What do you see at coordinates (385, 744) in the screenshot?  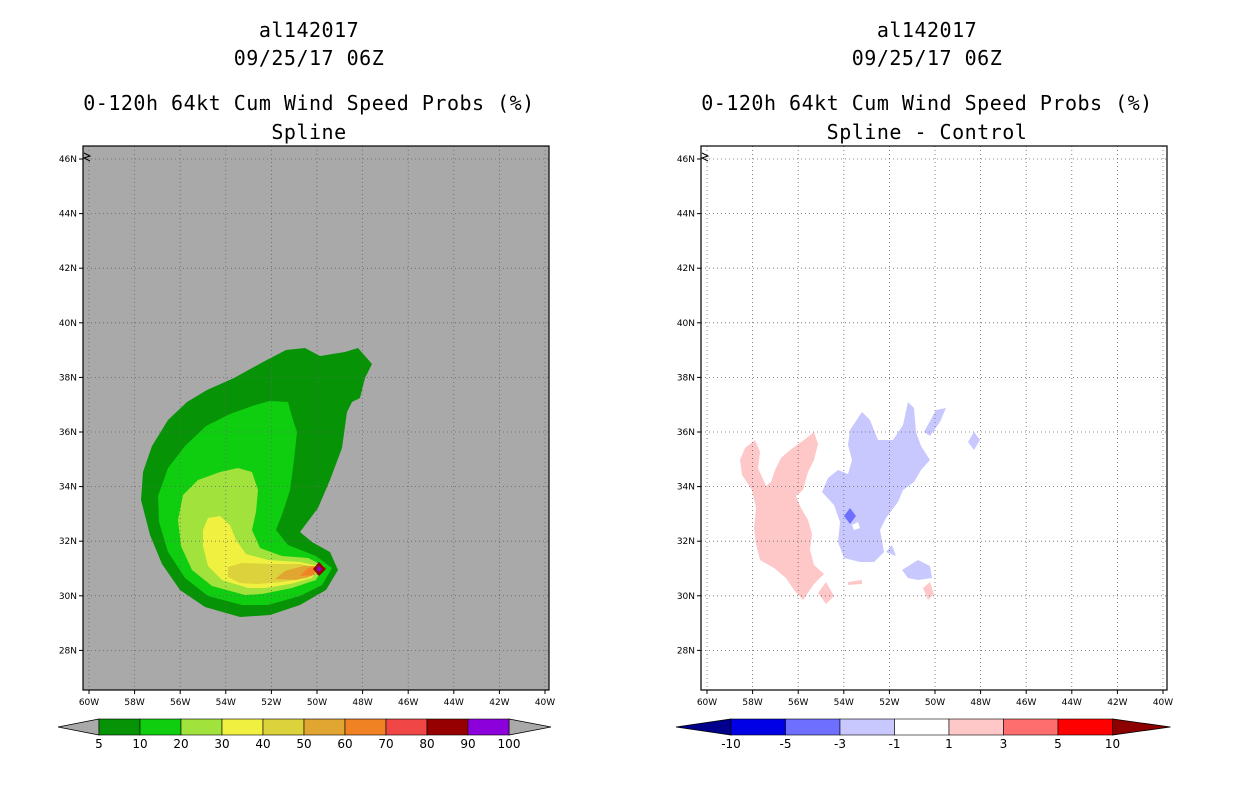 I see `colorbar-label: 70` at bounding box center [385, 744].